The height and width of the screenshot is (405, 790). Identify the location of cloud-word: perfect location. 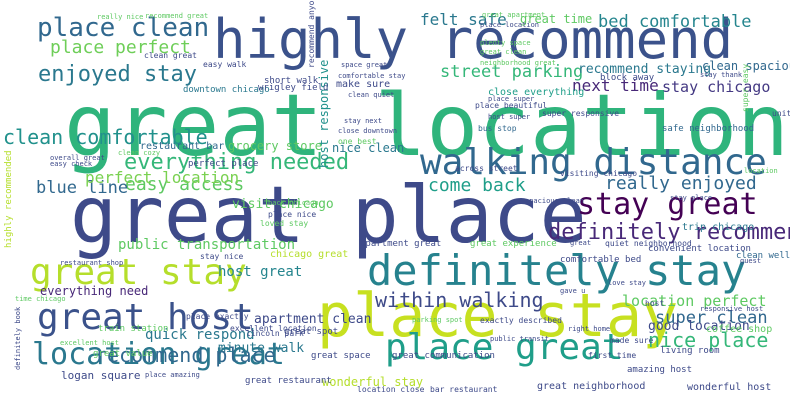
(162, 177).